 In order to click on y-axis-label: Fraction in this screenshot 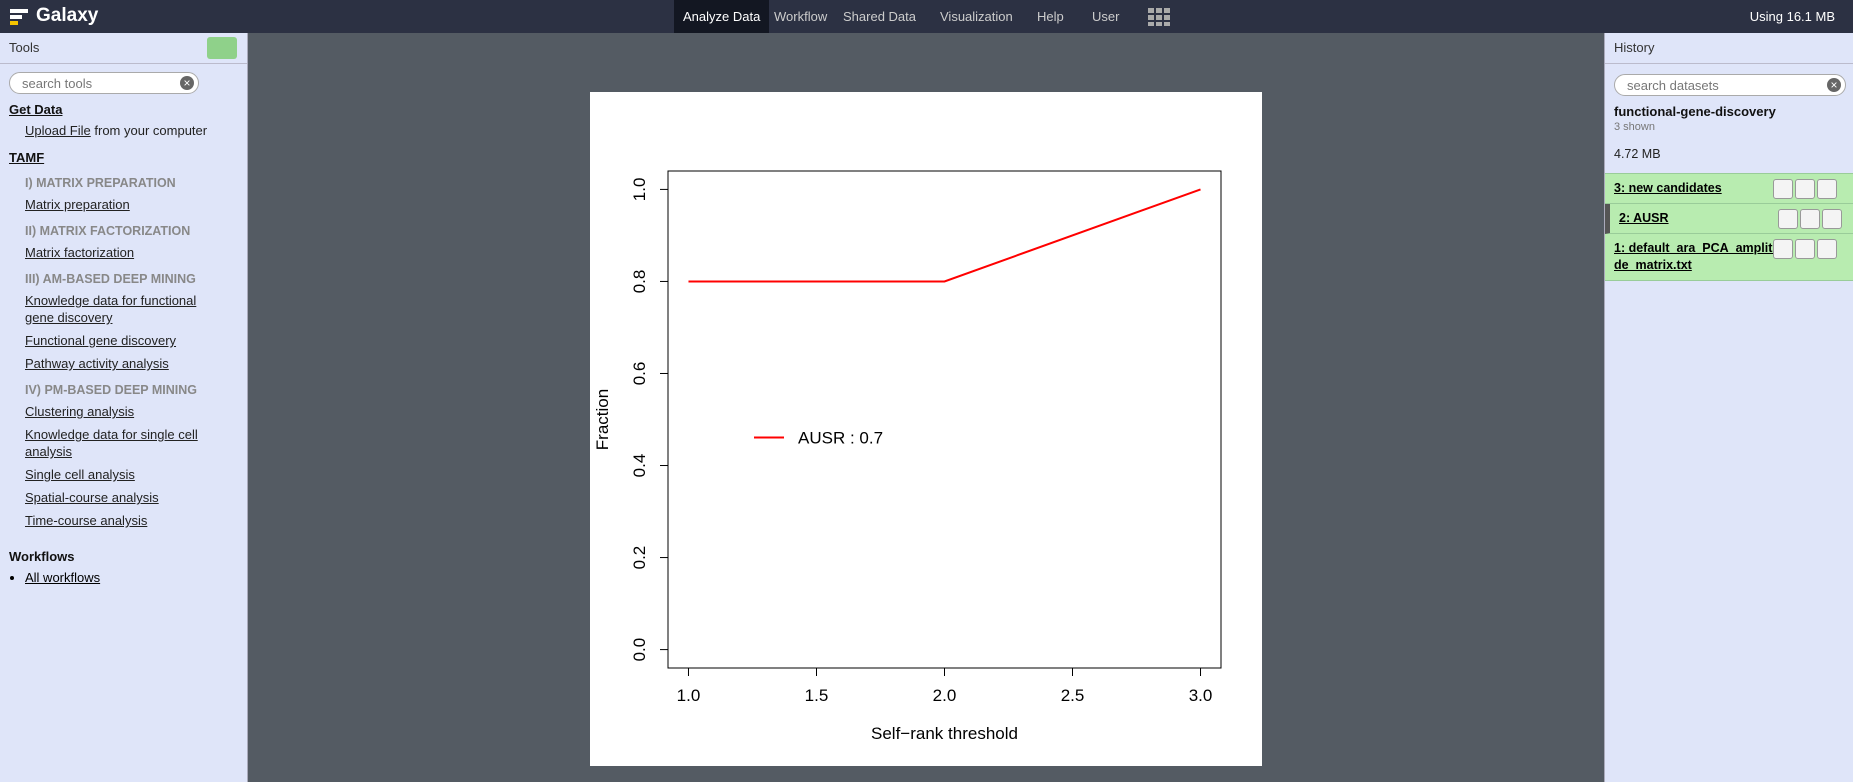, I will do `click(602, 419)`.